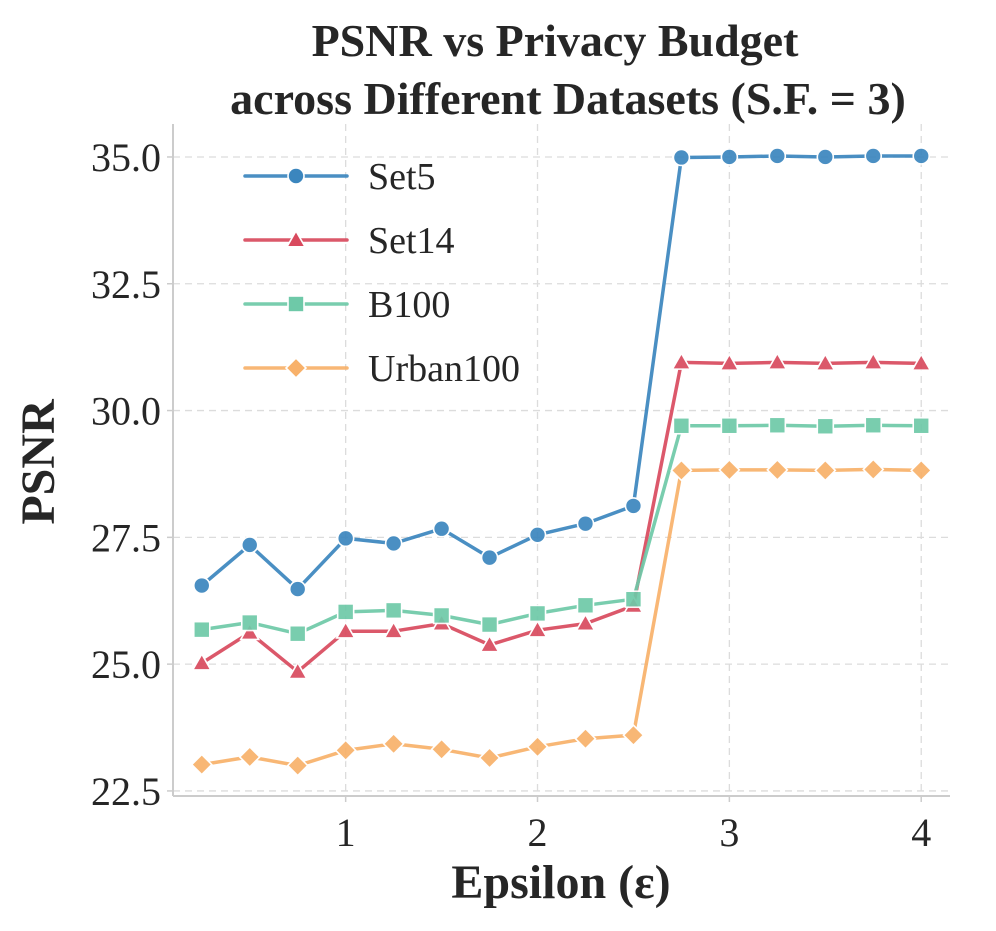  What do you see at coordinates (409, 305) in the screenshot?
I see `legend-label: B100` at bounding box center [409, 305].